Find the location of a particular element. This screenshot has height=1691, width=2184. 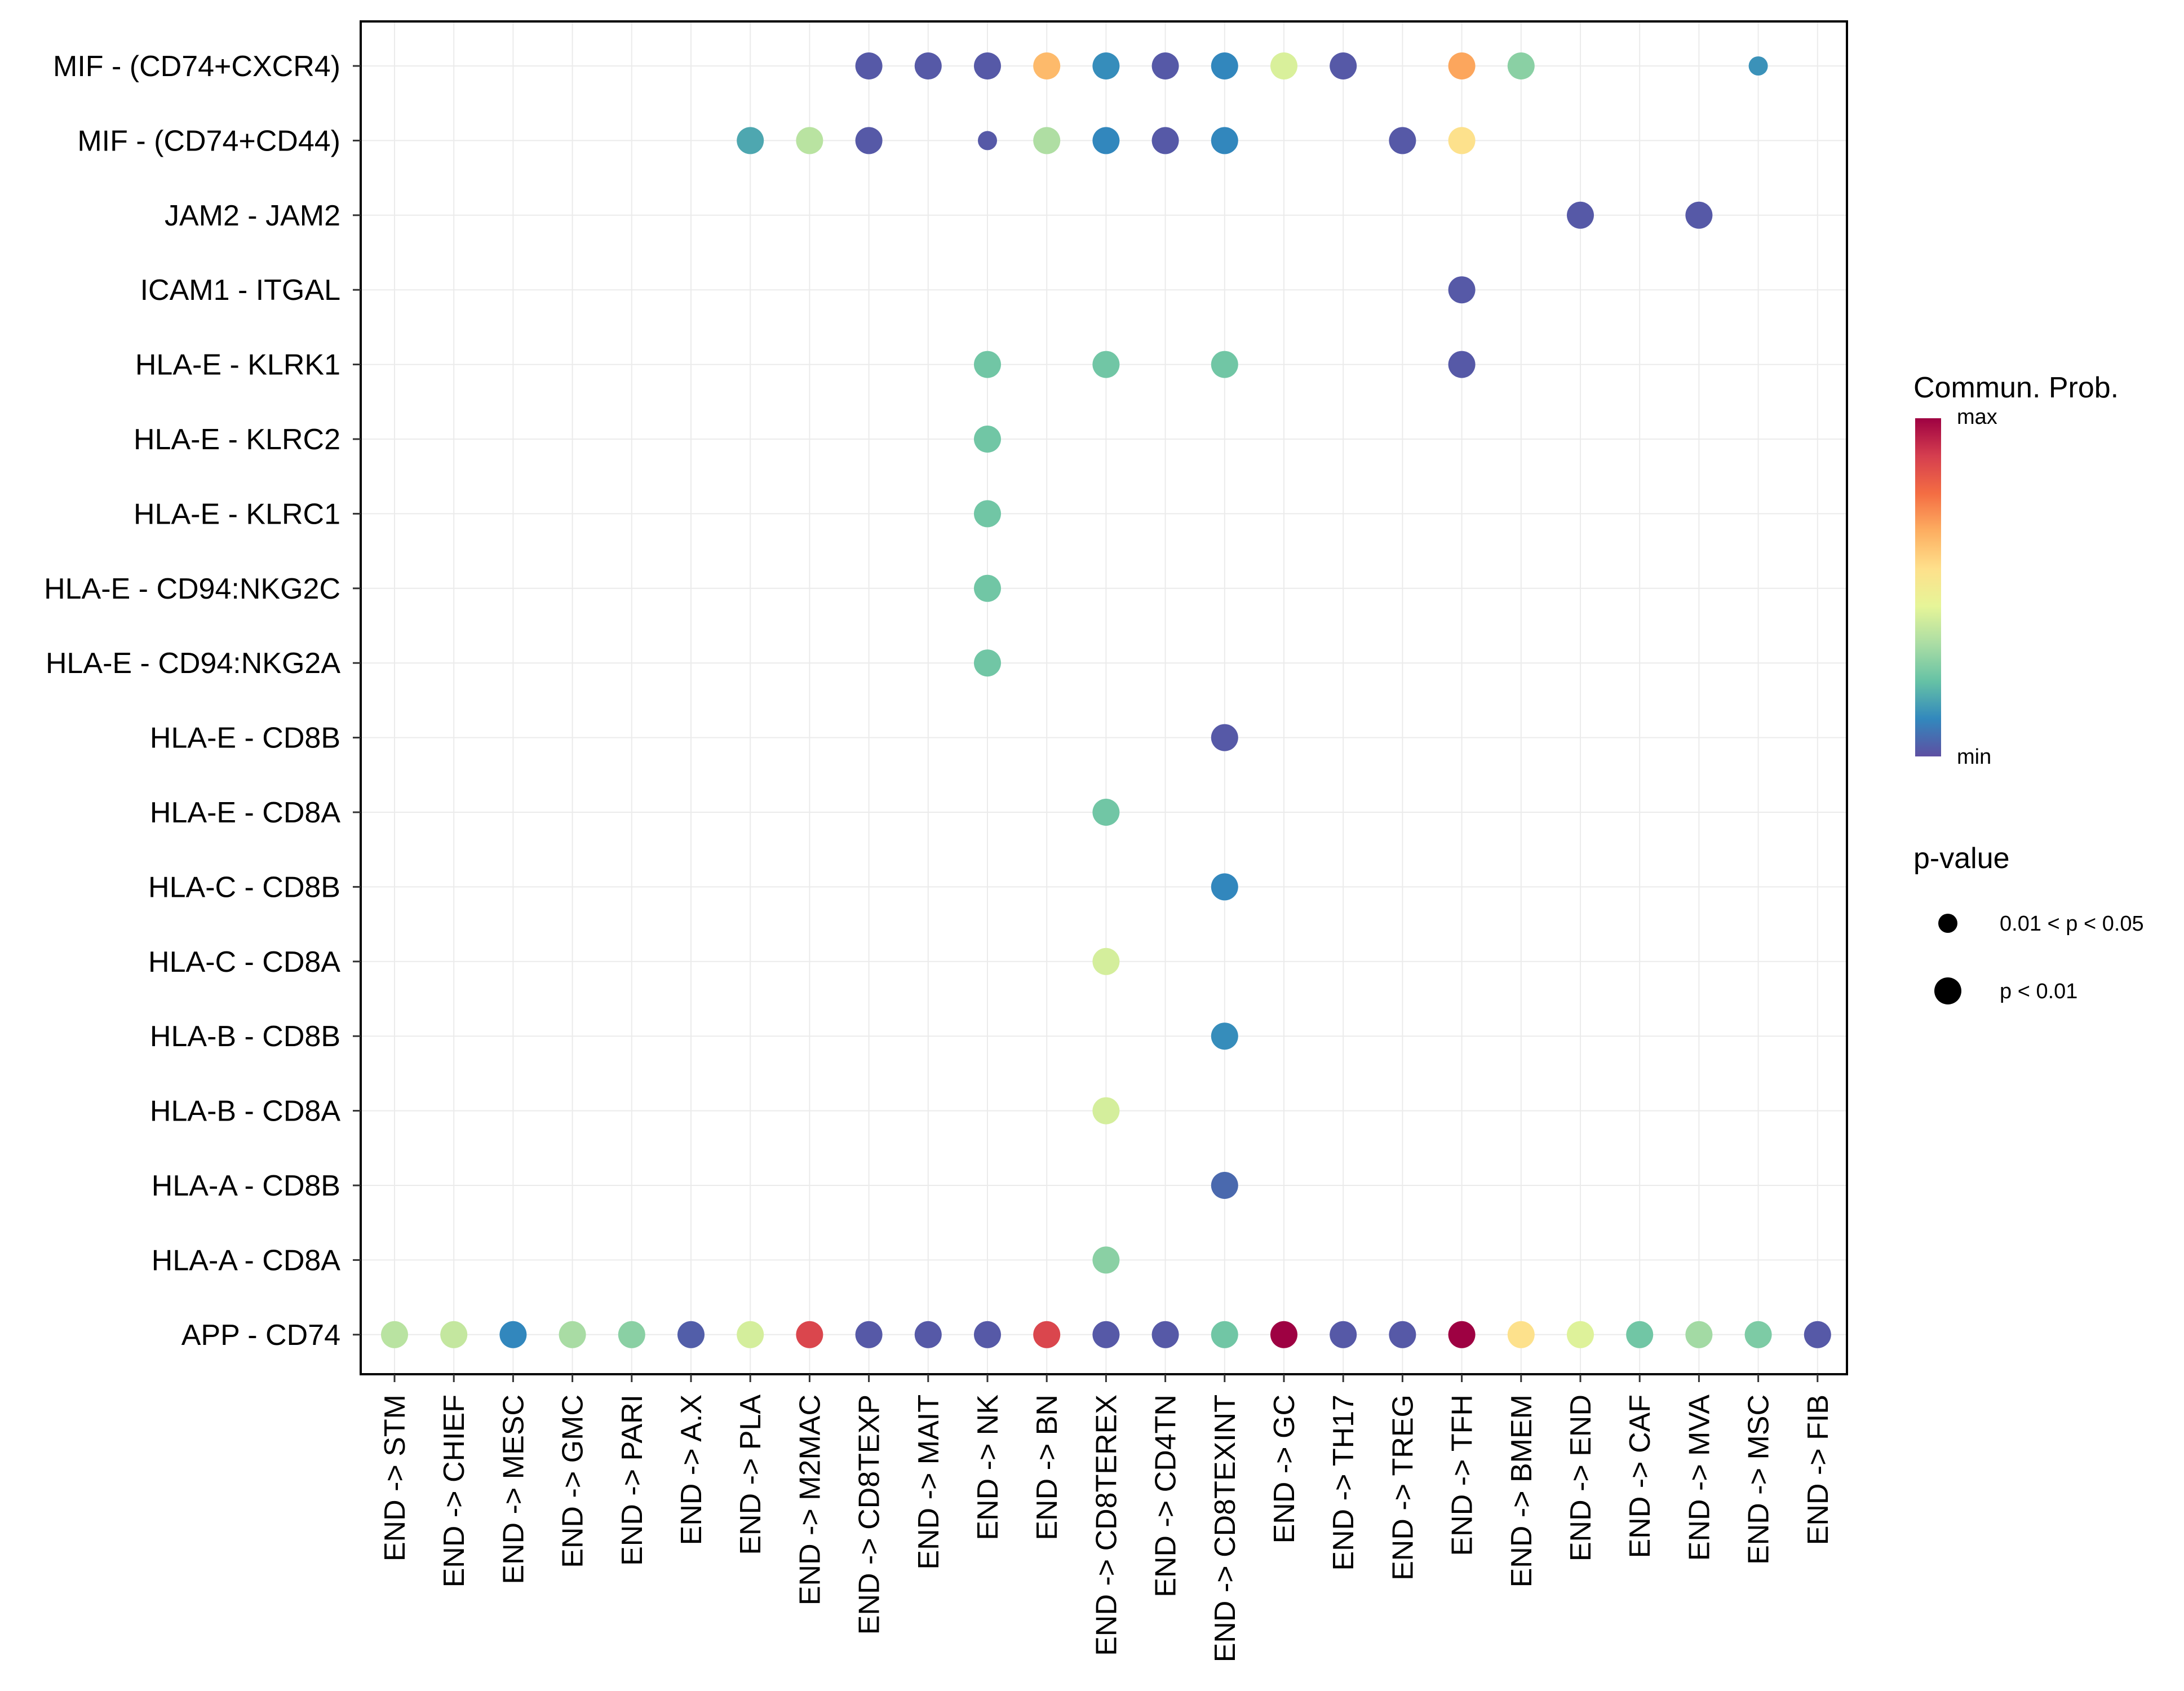

x-tick-label: END -> NK is located at coordinates (988, 1468).